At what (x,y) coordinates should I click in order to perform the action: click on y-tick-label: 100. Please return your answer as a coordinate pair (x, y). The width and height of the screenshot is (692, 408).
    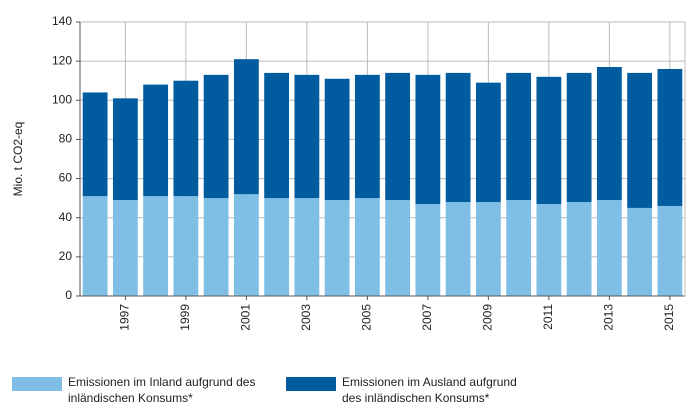
    Looking at the image, I should click on (62, 99).